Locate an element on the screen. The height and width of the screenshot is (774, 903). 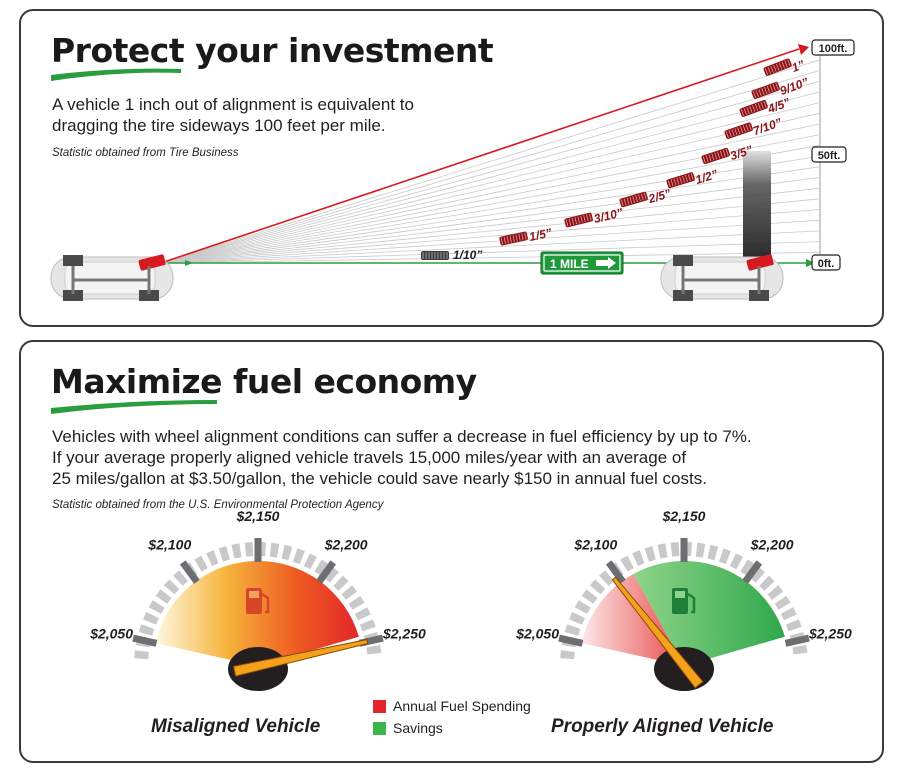
gauge-tick-label: $2,250 is located at coordinates (404, 633).